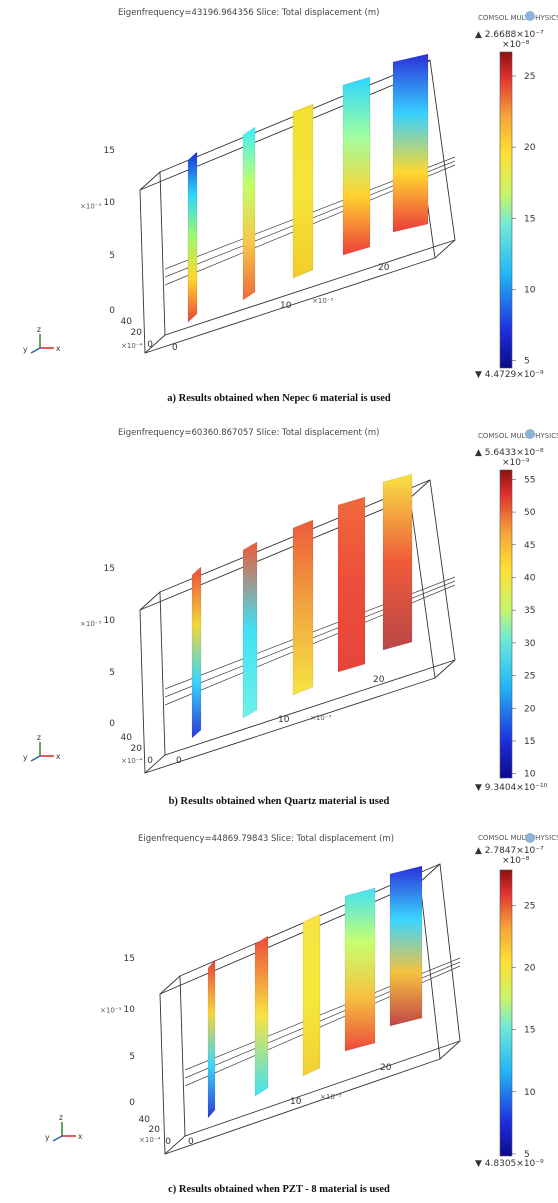 Image resolution: width=558 pixels, height=1203 pixels. Describe the element at coordinates (509, 851) in the screenshot. I see `colorbar-max-label: ▲ 2.7847×10⁻⁷` at that location.